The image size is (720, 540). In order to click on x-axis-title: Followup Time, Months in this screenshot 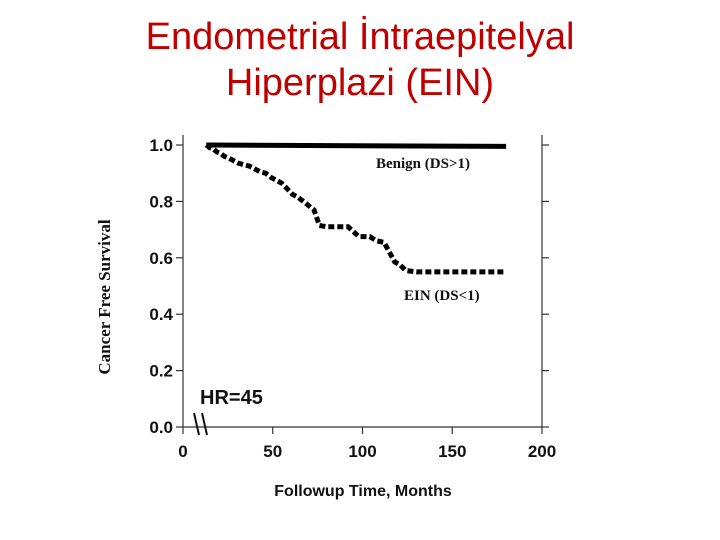, I will do `click(363, 491)`.